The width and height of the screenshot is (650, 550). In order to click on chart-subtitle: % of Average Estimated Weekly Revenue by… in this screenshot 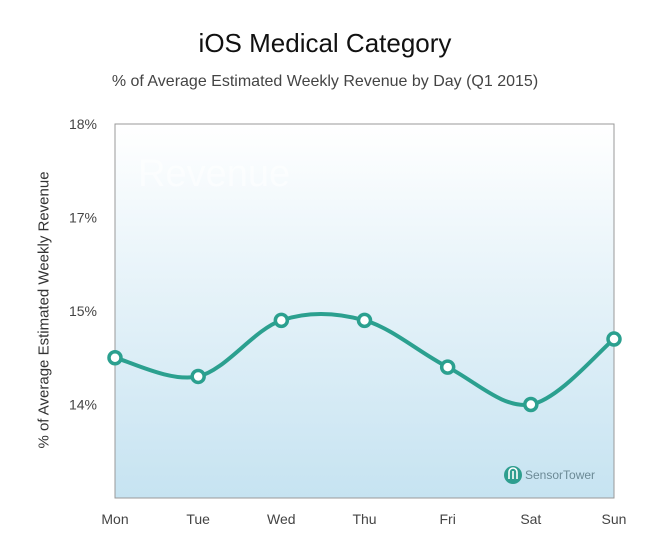, I will do `click(325, 81)`.